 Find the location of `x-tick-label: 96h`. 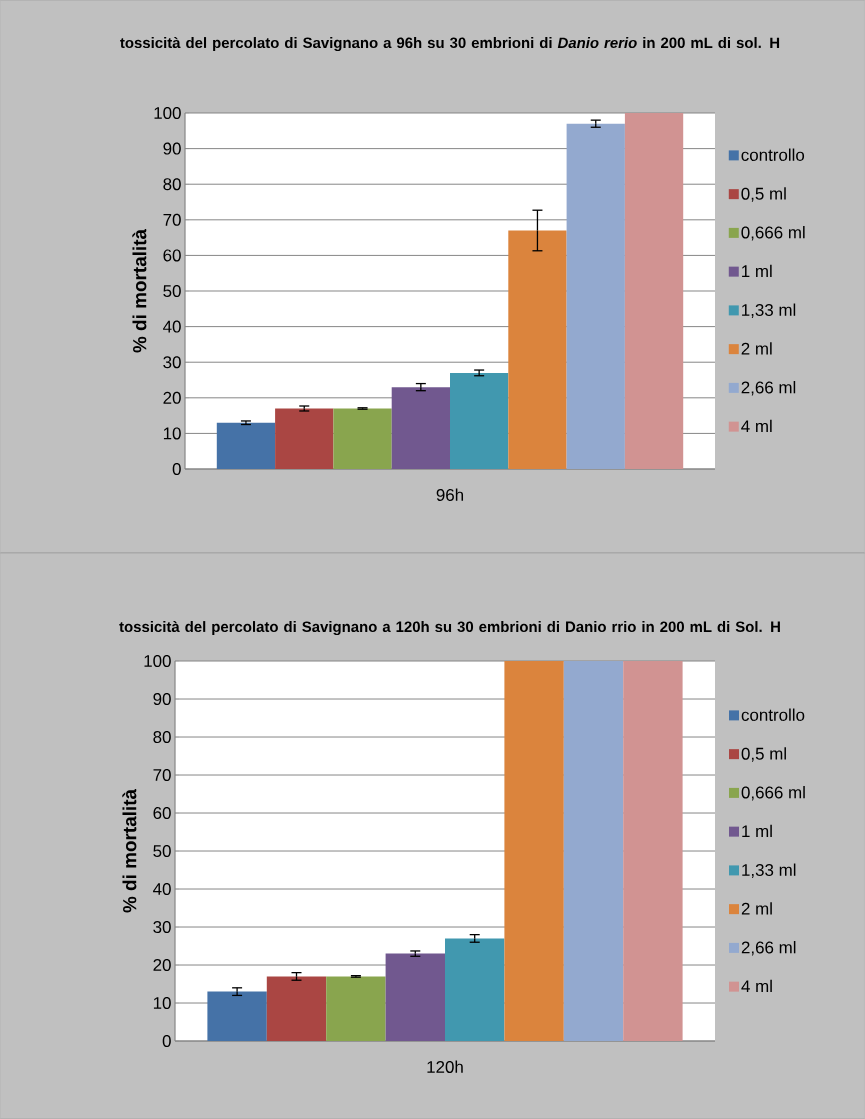

x-tick-label: 96h is located at coordinates (450, 494).